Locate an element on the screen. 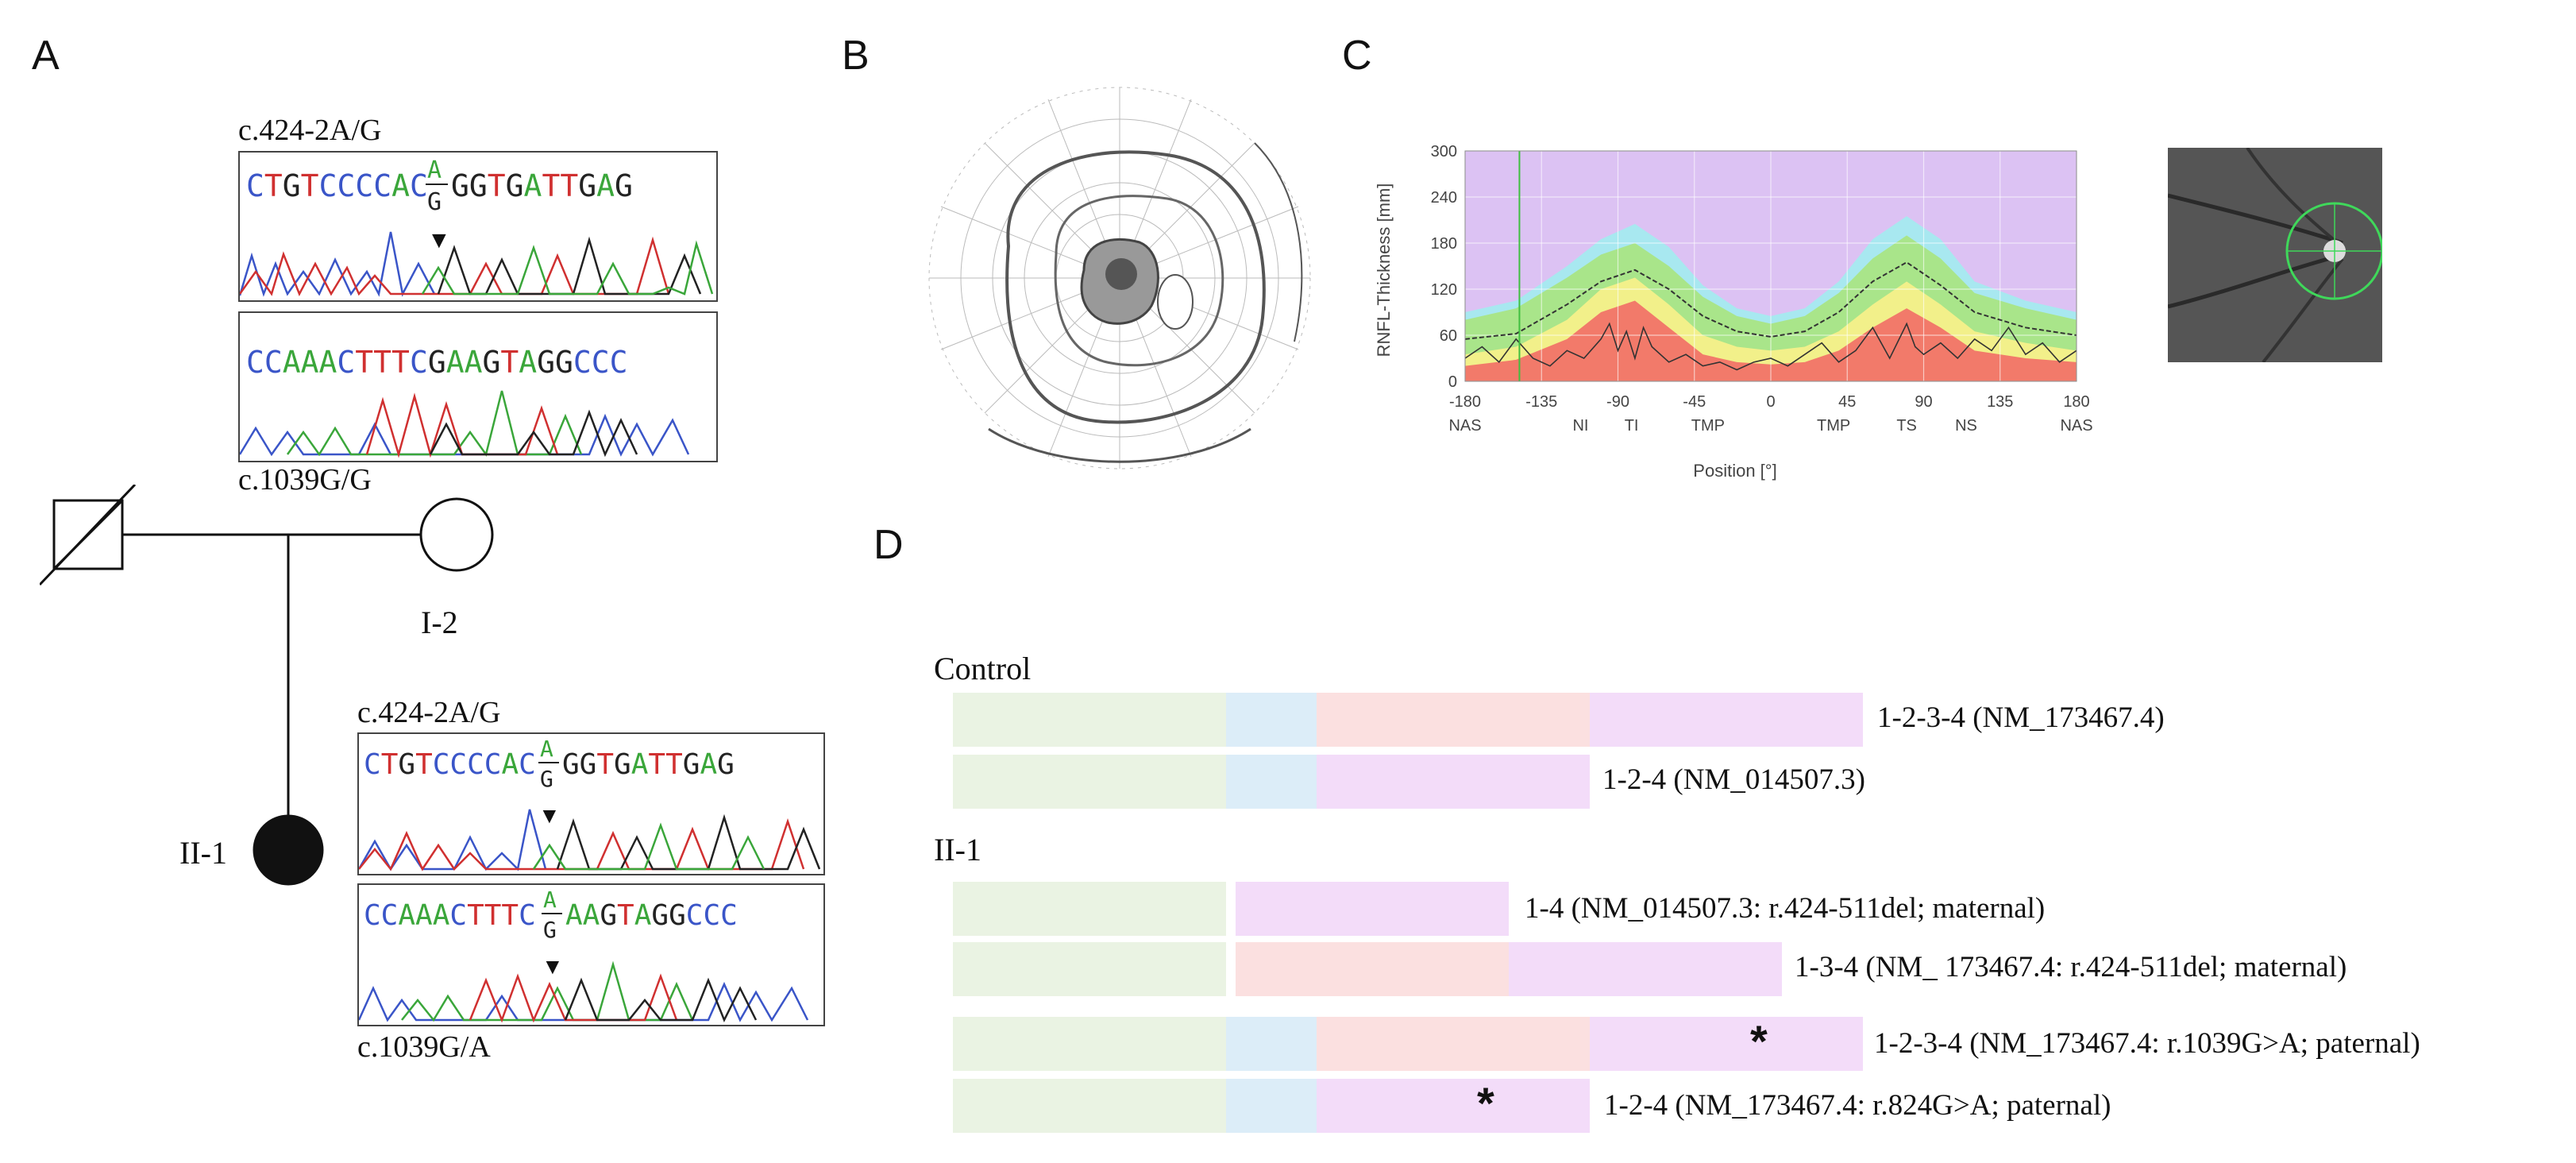 This screenshot has height=1163, width=2576. seq4-top-base: A is located at coordinates (550, 900).